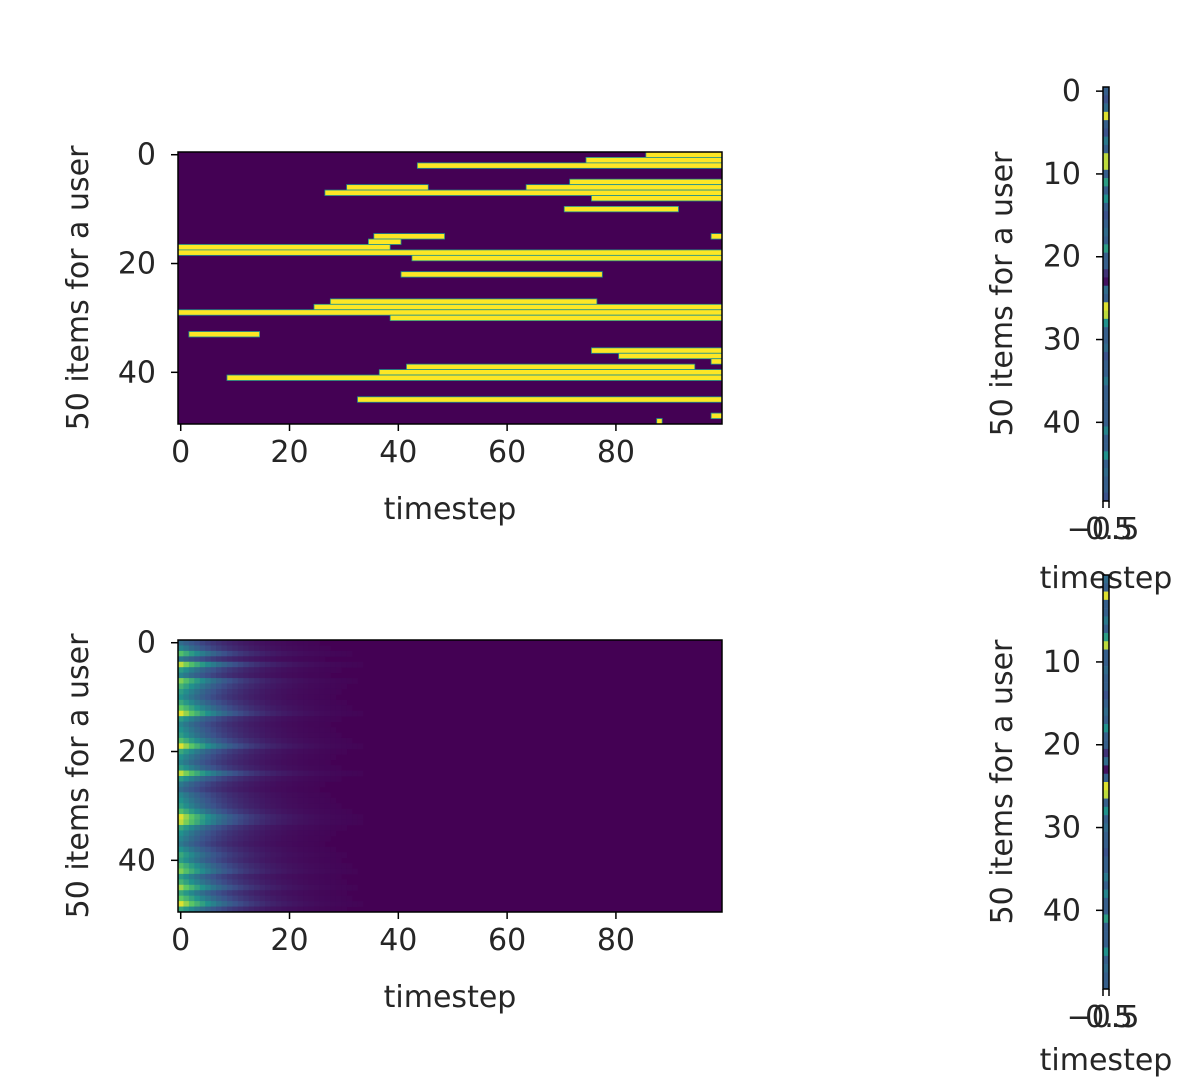 This screenshot has height=1077, width=1196. What do you see at coordinates (450, 997) in the screenshot?
I see `decay-heatmap-xlabel: timestep` at bounding box center [450, 997].